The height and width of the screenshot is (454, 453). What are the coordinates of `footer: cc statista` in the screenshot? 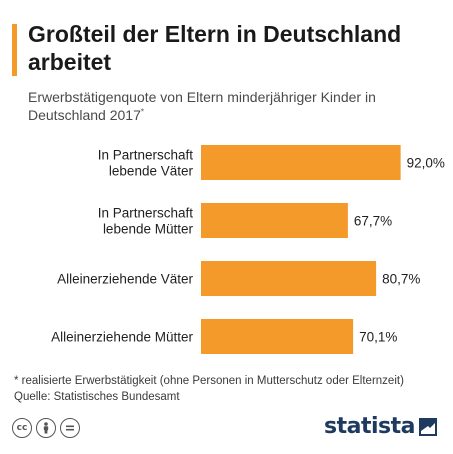 It's located at (226, 431).